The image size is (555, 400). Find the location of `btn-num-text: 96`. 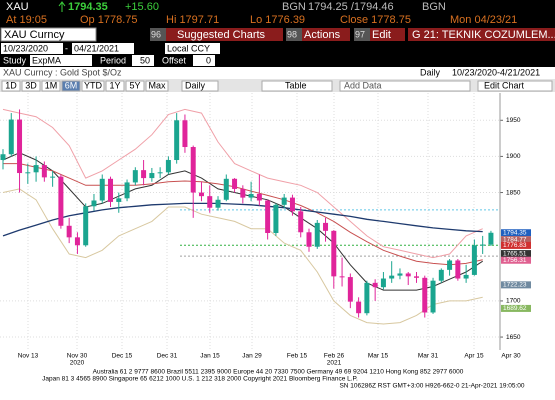

btn-num-text: 96 is located at coordinates (156, 34).